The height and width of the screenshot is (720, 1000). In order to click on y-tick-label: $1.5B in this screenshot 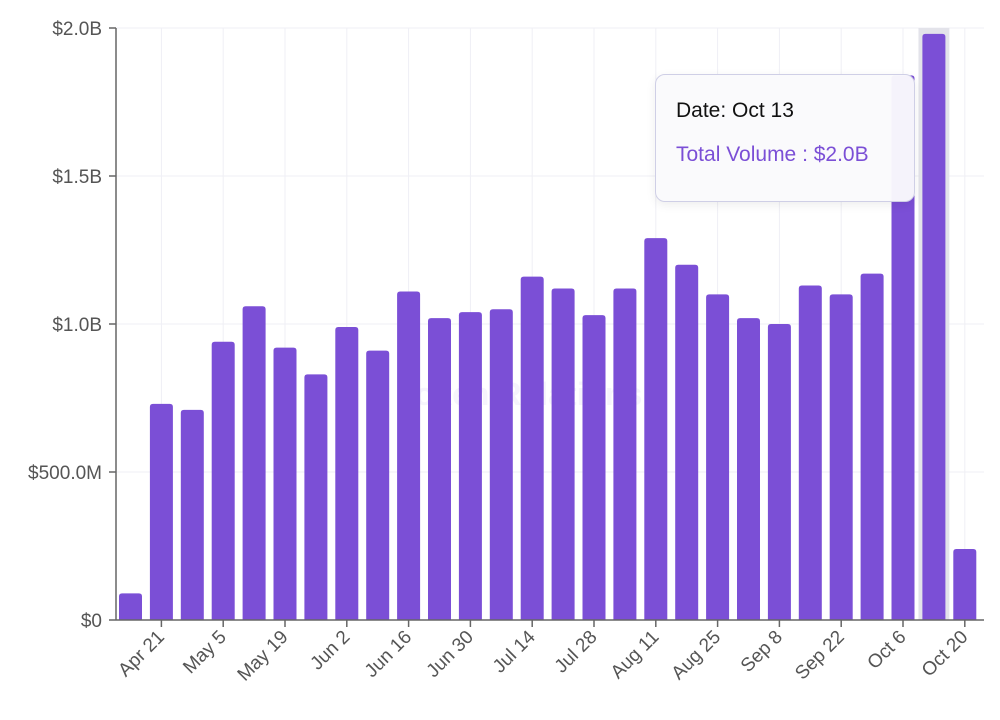, I will do `click(77, 177)`.